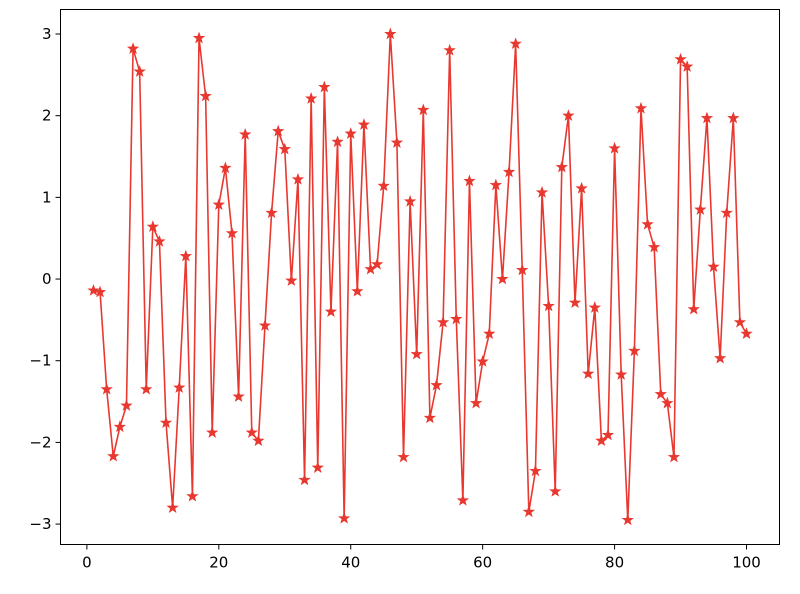  Describe the element at coordinates (746, 563) in the screenshot. I see `x-tick-label: 100` at that location.